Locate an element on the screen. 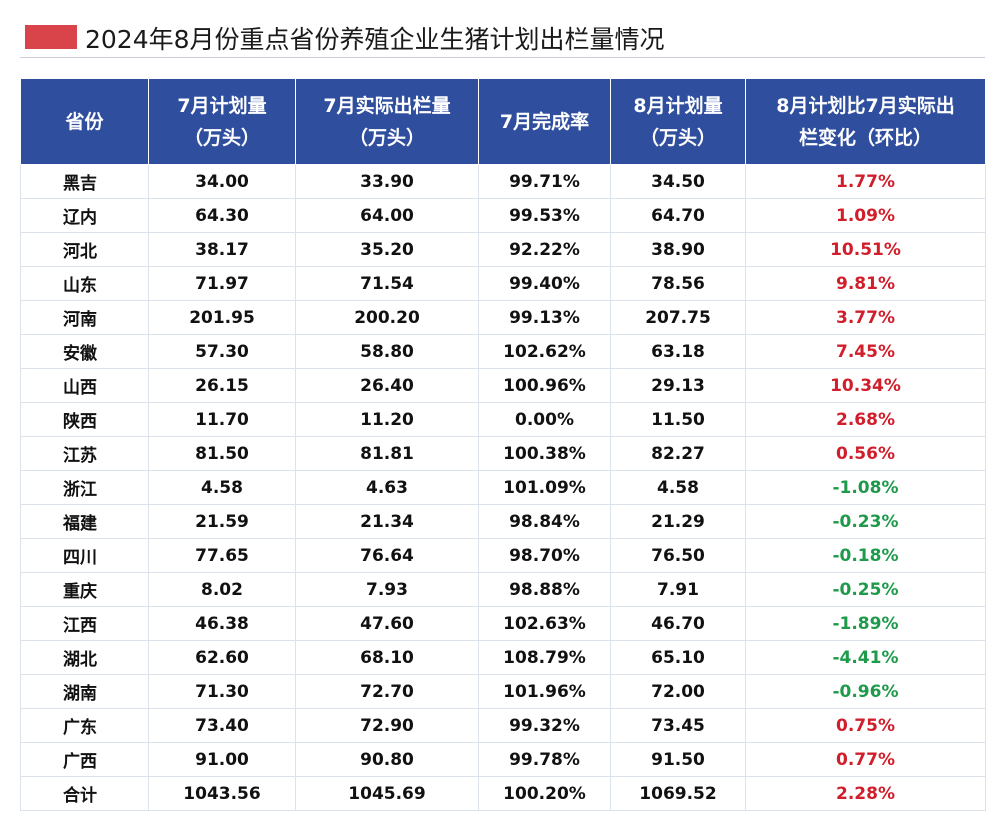  table-cell: 26.40 is located at coordinates (387, 385).